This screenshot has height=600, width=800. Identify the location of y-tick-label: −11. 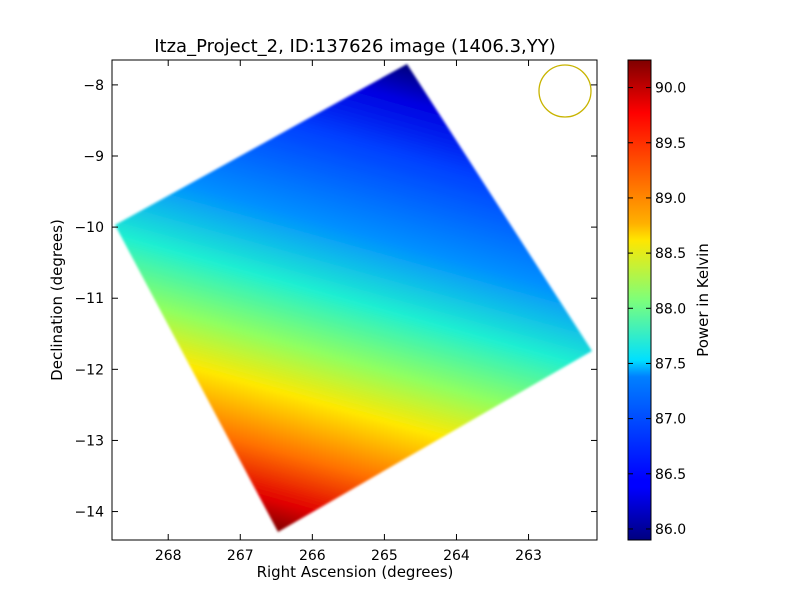
(89, 299).